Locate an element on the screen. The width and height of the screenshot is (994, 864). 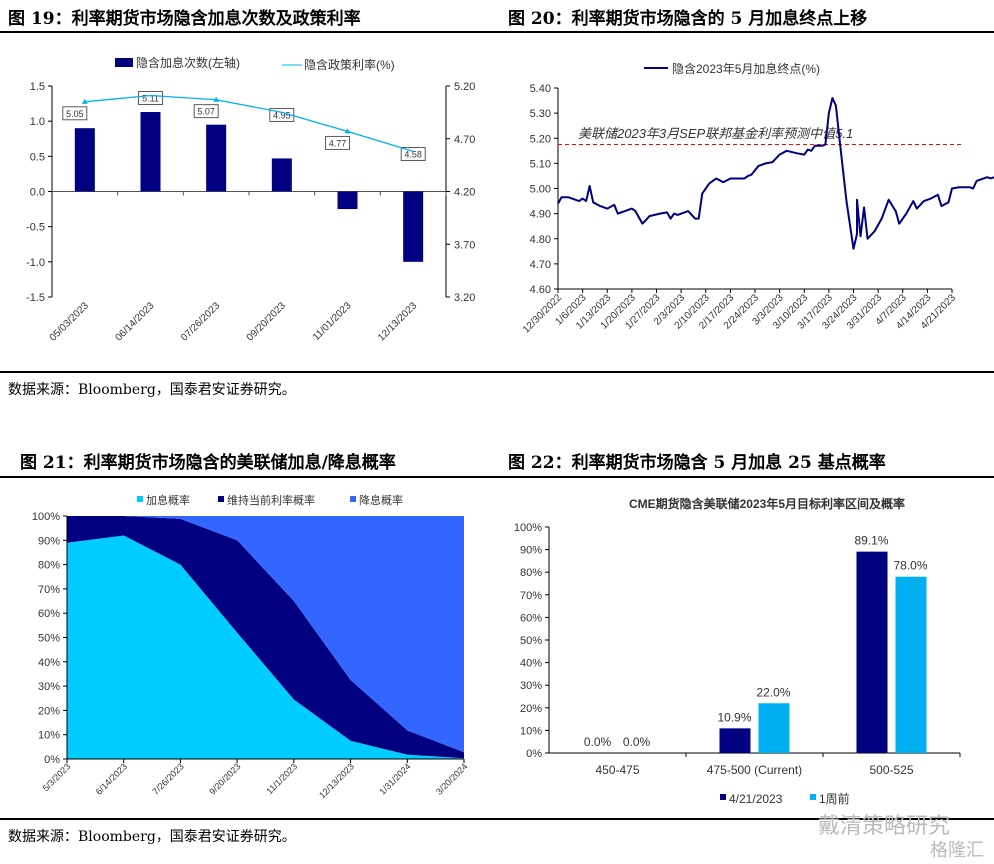
c1-data-label: 5.07 is located at coordinates (206, 112).